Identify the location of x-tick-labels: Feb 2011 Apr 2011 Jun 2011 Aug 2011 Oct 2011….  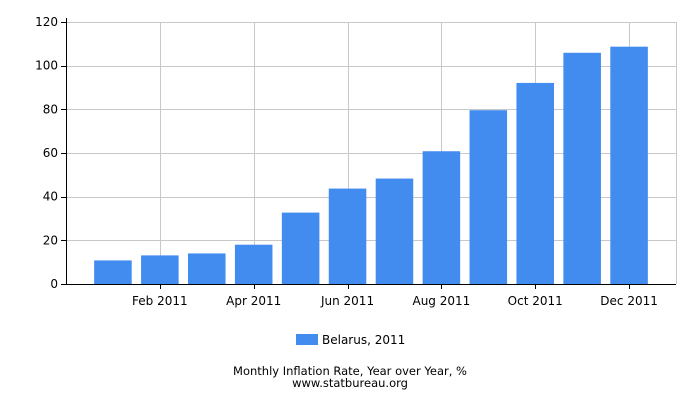
(395, 301).